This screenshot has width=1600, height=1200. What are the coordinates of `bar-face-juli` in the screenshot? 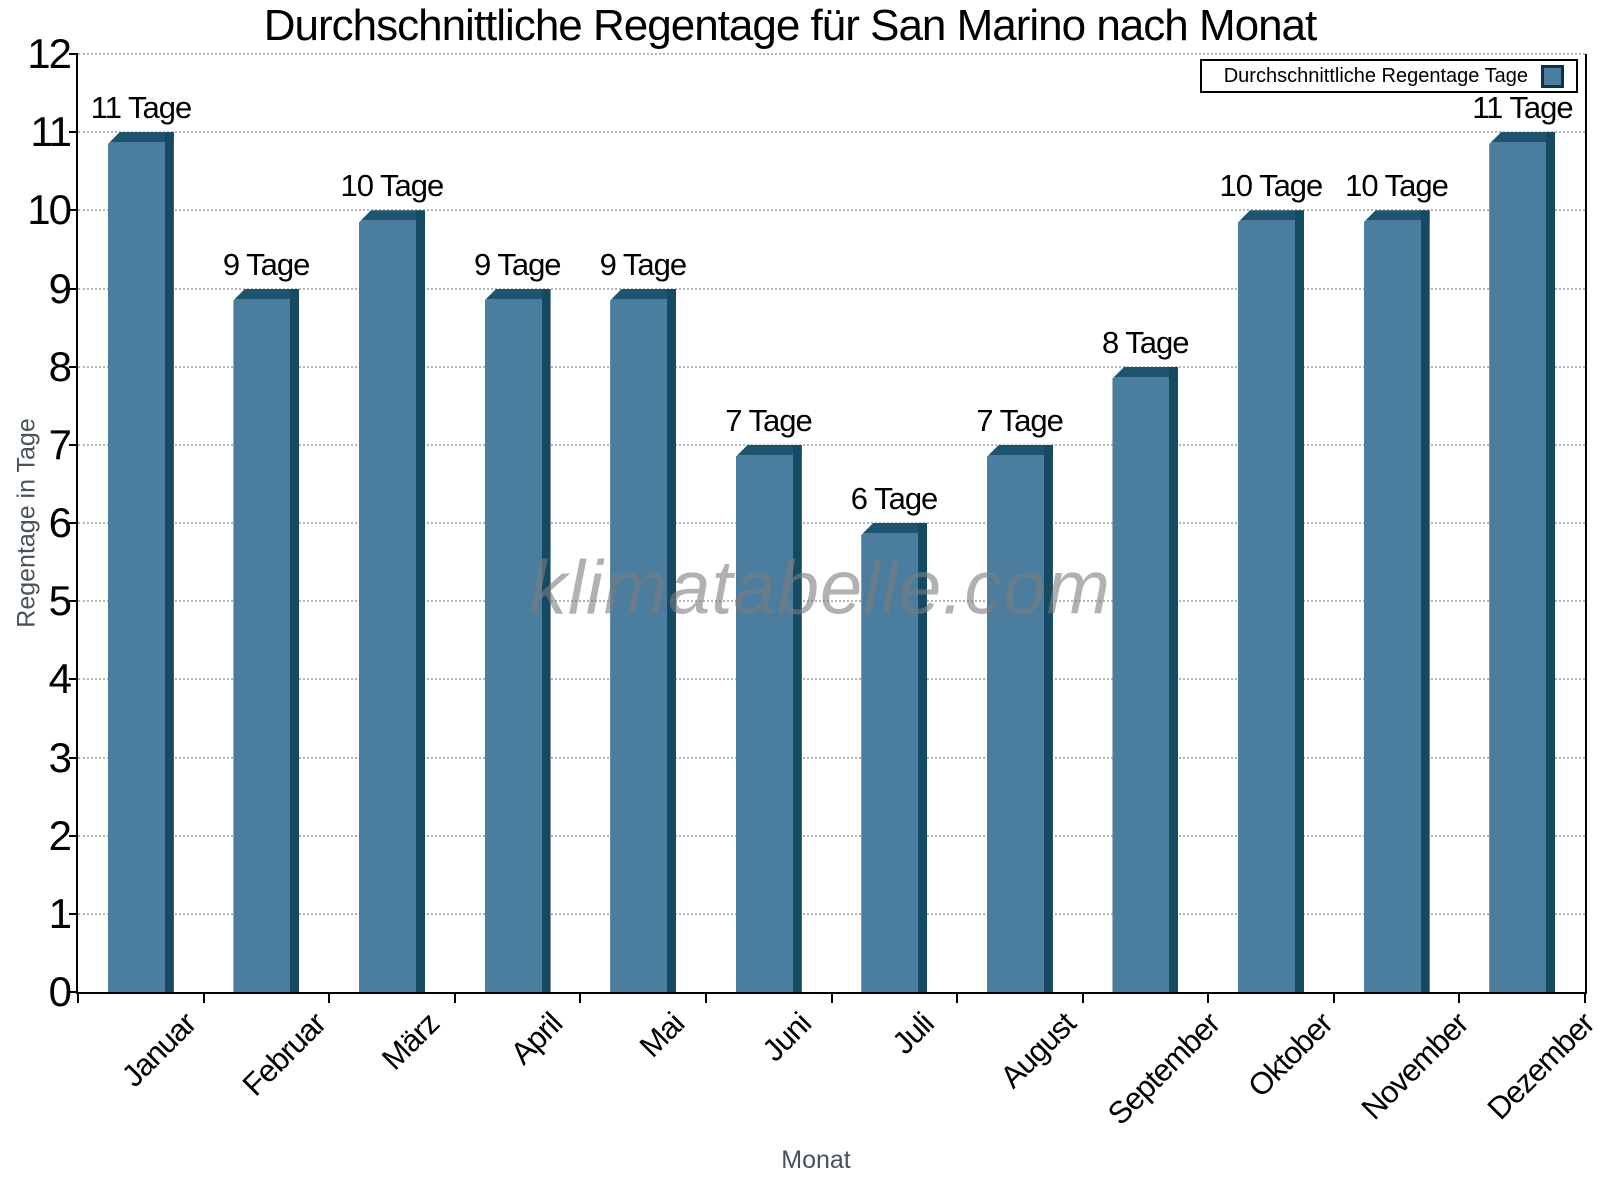 It's located at (894, 757).